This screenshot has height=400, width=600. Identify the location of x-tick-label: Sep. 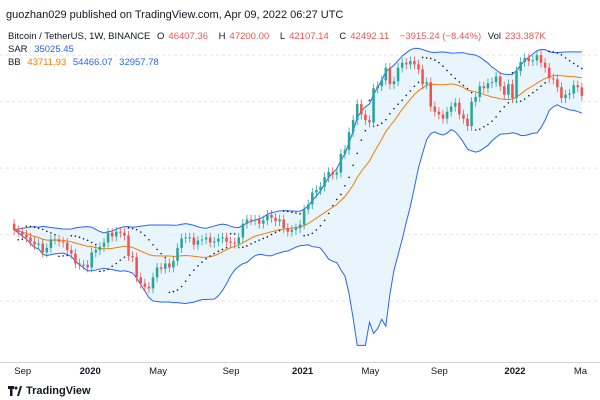
(439, 371).